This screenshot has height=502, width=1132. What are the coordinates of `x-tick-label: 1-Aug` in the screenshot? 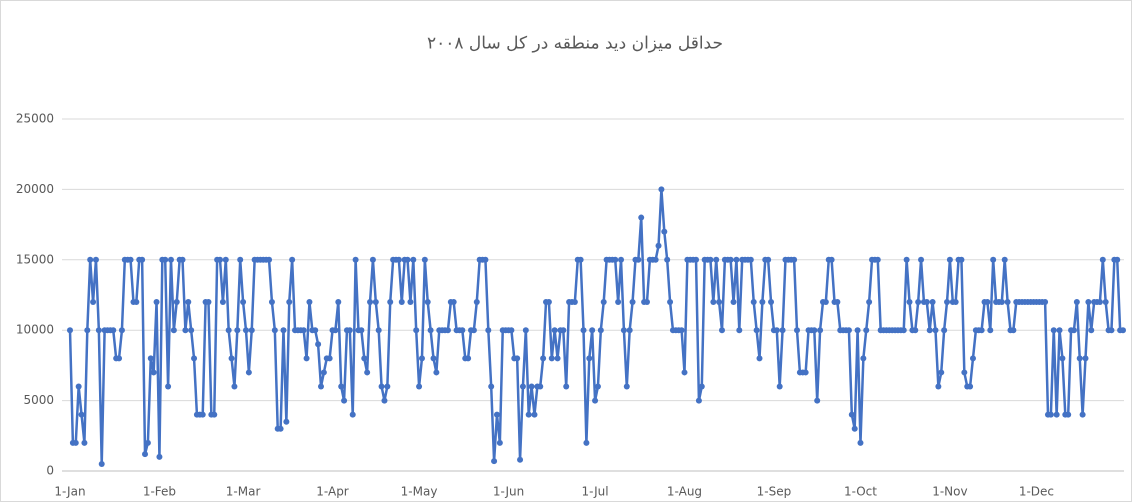 It's located at (684, 492).